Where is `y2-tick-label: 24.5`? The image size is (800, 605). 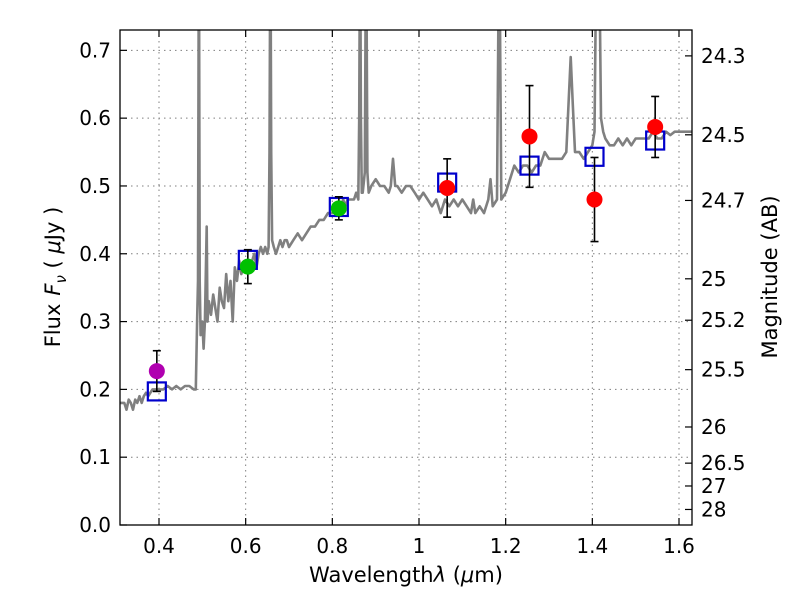
y2-tick-label: 24.5 is located at coordinates (723, 135).